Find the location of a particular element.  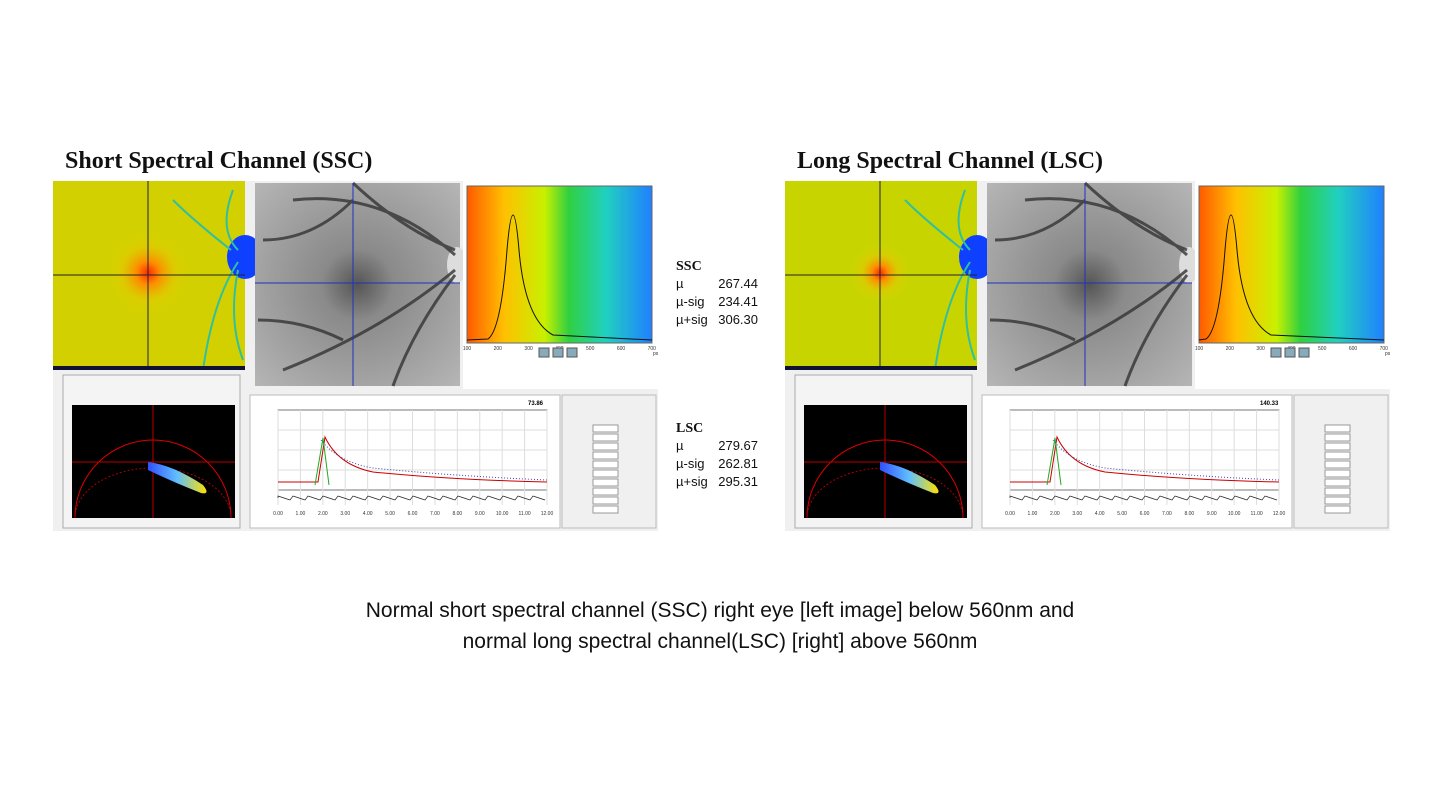

stats-value: 234.41 is located at coordinates (738, 301).